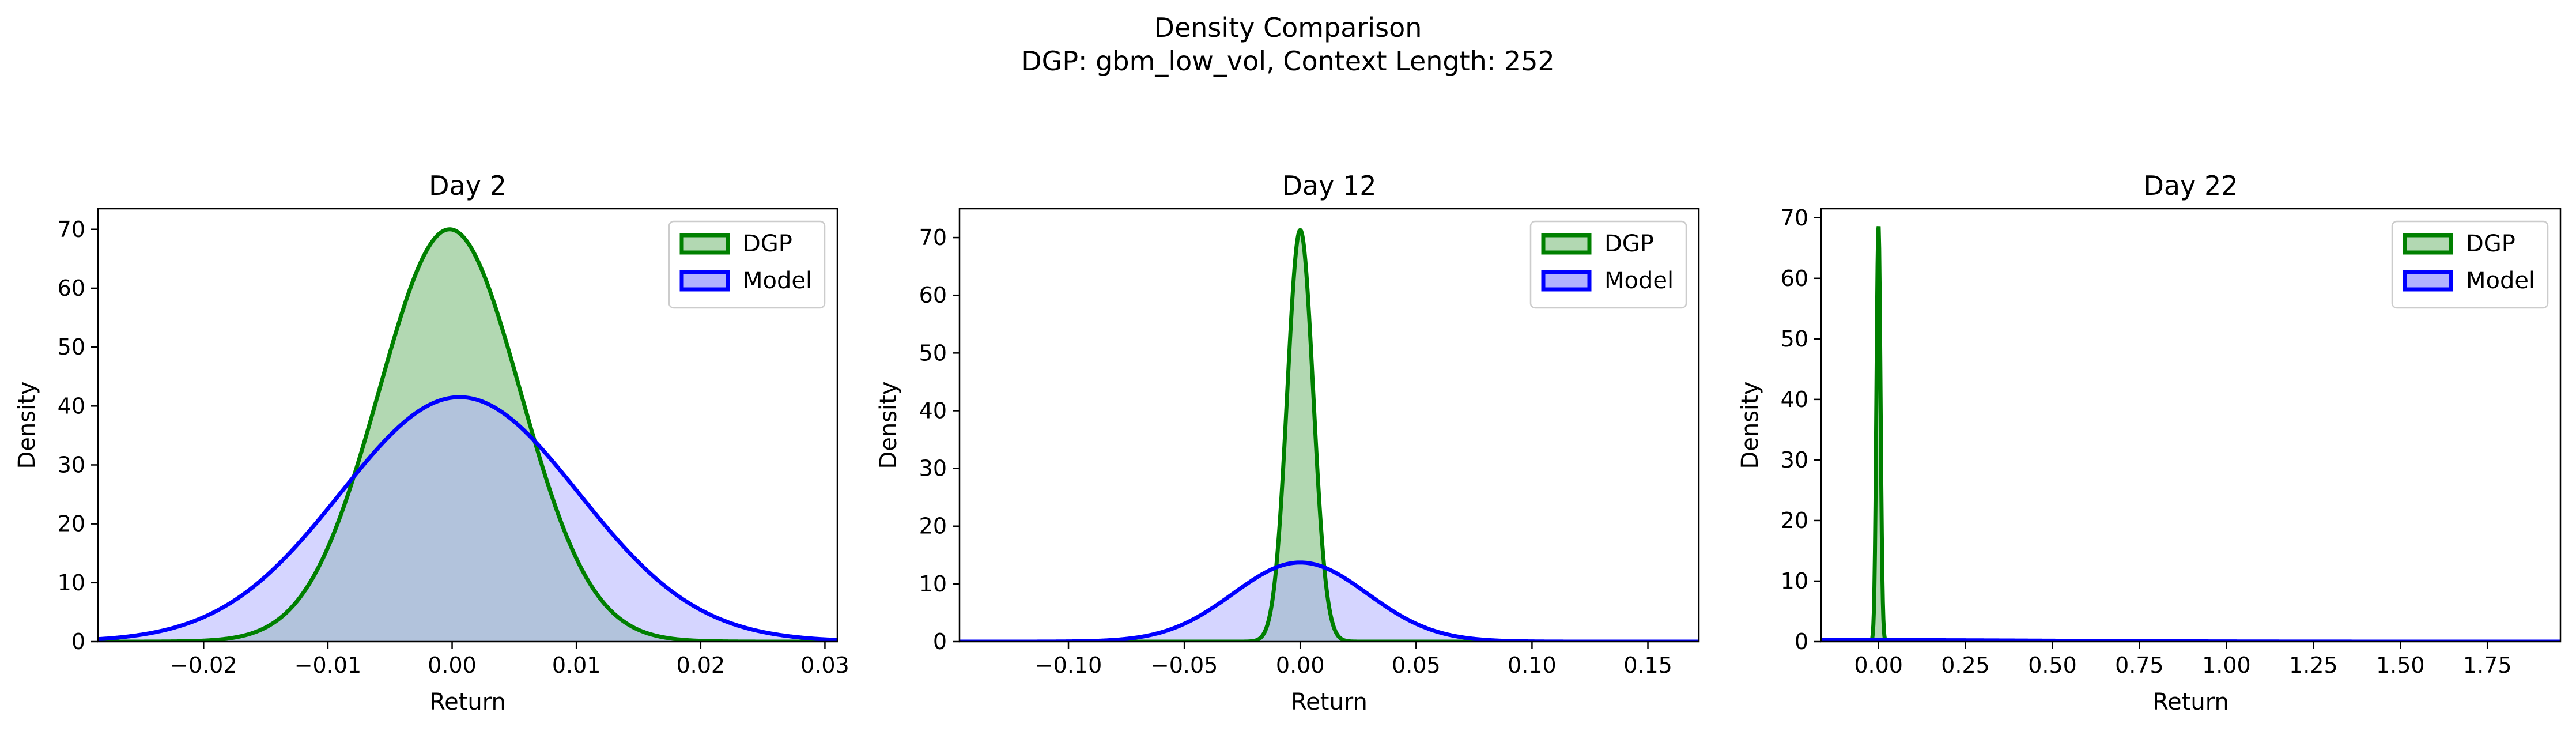 This screenshot has height=735, width=2576. What do you see at coordinates (327, 665) in the screenshot?
I see `x-tick-label: −0.01` at bounding box center [327, 665].